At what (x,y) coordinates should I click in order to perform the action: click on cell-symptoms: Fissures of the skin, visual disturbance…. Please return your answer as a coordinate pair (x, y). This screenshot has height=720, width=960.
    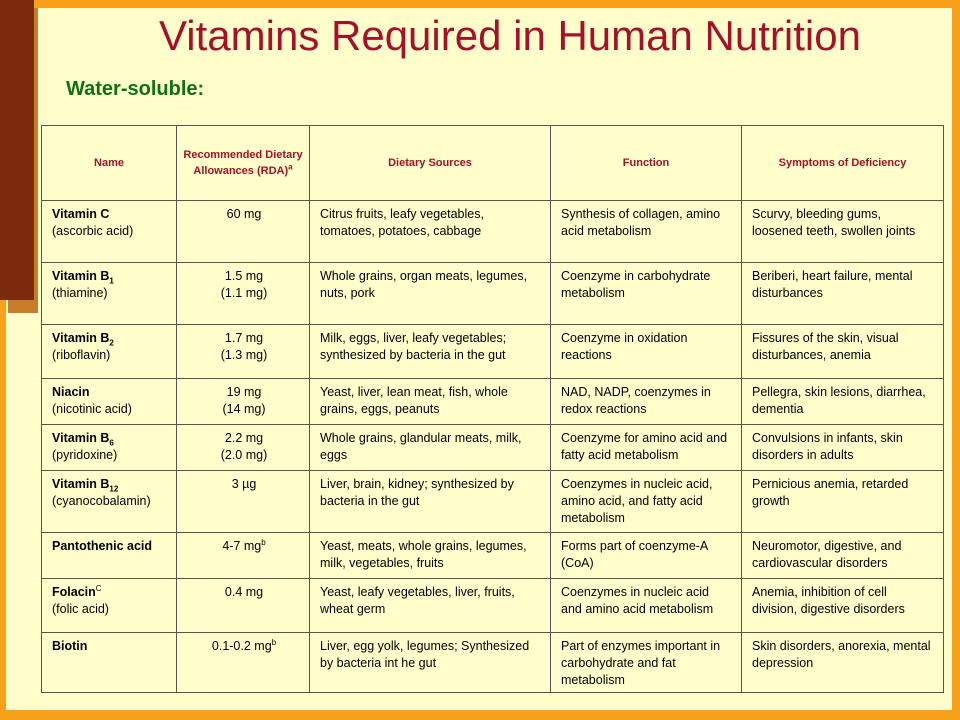
    Looking at the image, I should click on (842, 351).